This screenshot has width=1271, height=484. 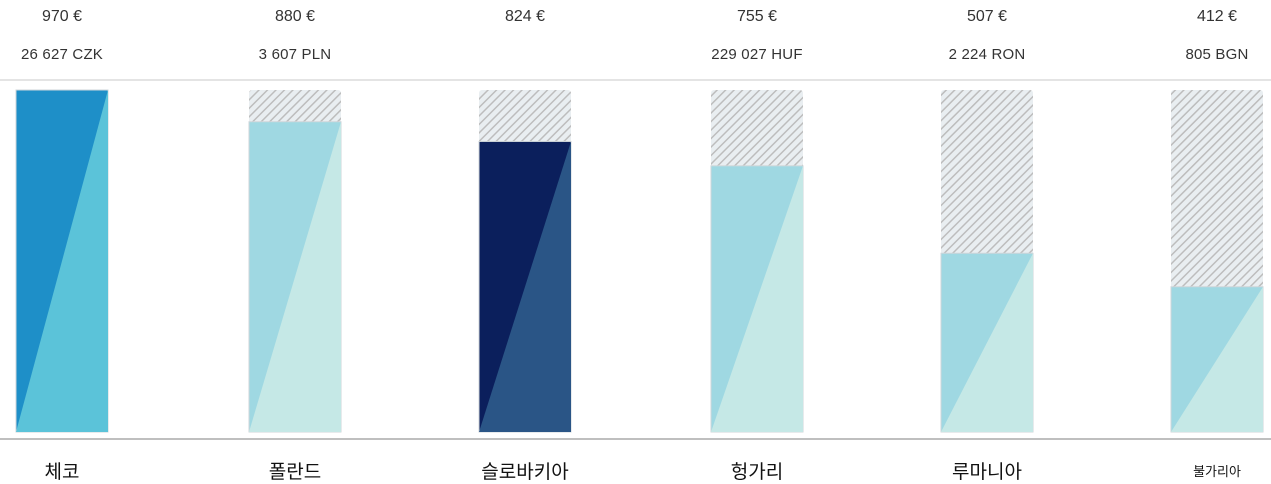 I want to click on value-label-eur: 412 €, so click(x=1217, y=16).